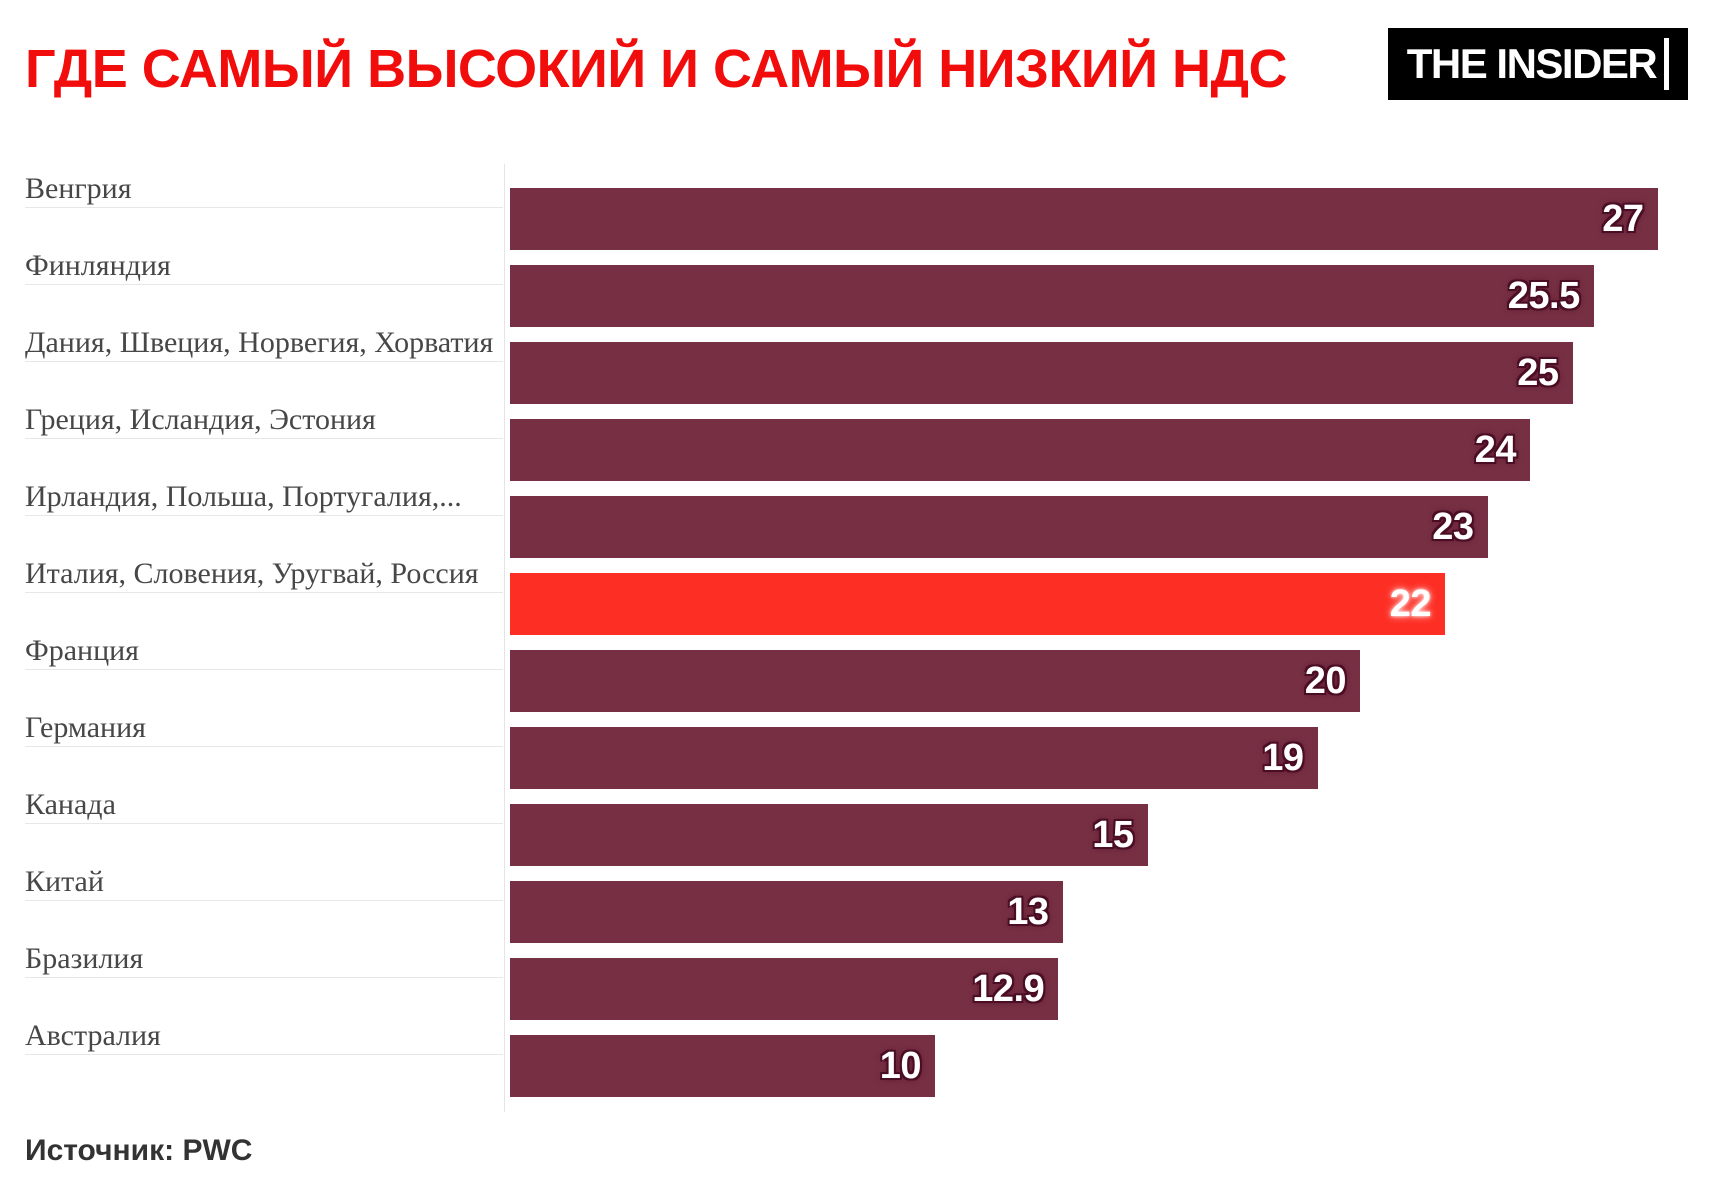 This screenshot has width=1732, height=1199. Describe the element at coordinates (786, 912) in the screenshot. I see `bar: 13` at that location.